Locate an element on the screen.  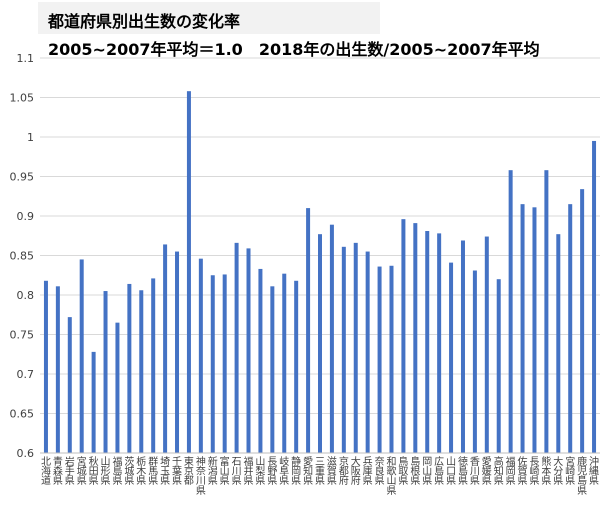
x-tick-label: 山口県 is located at coordinates (451, 471).